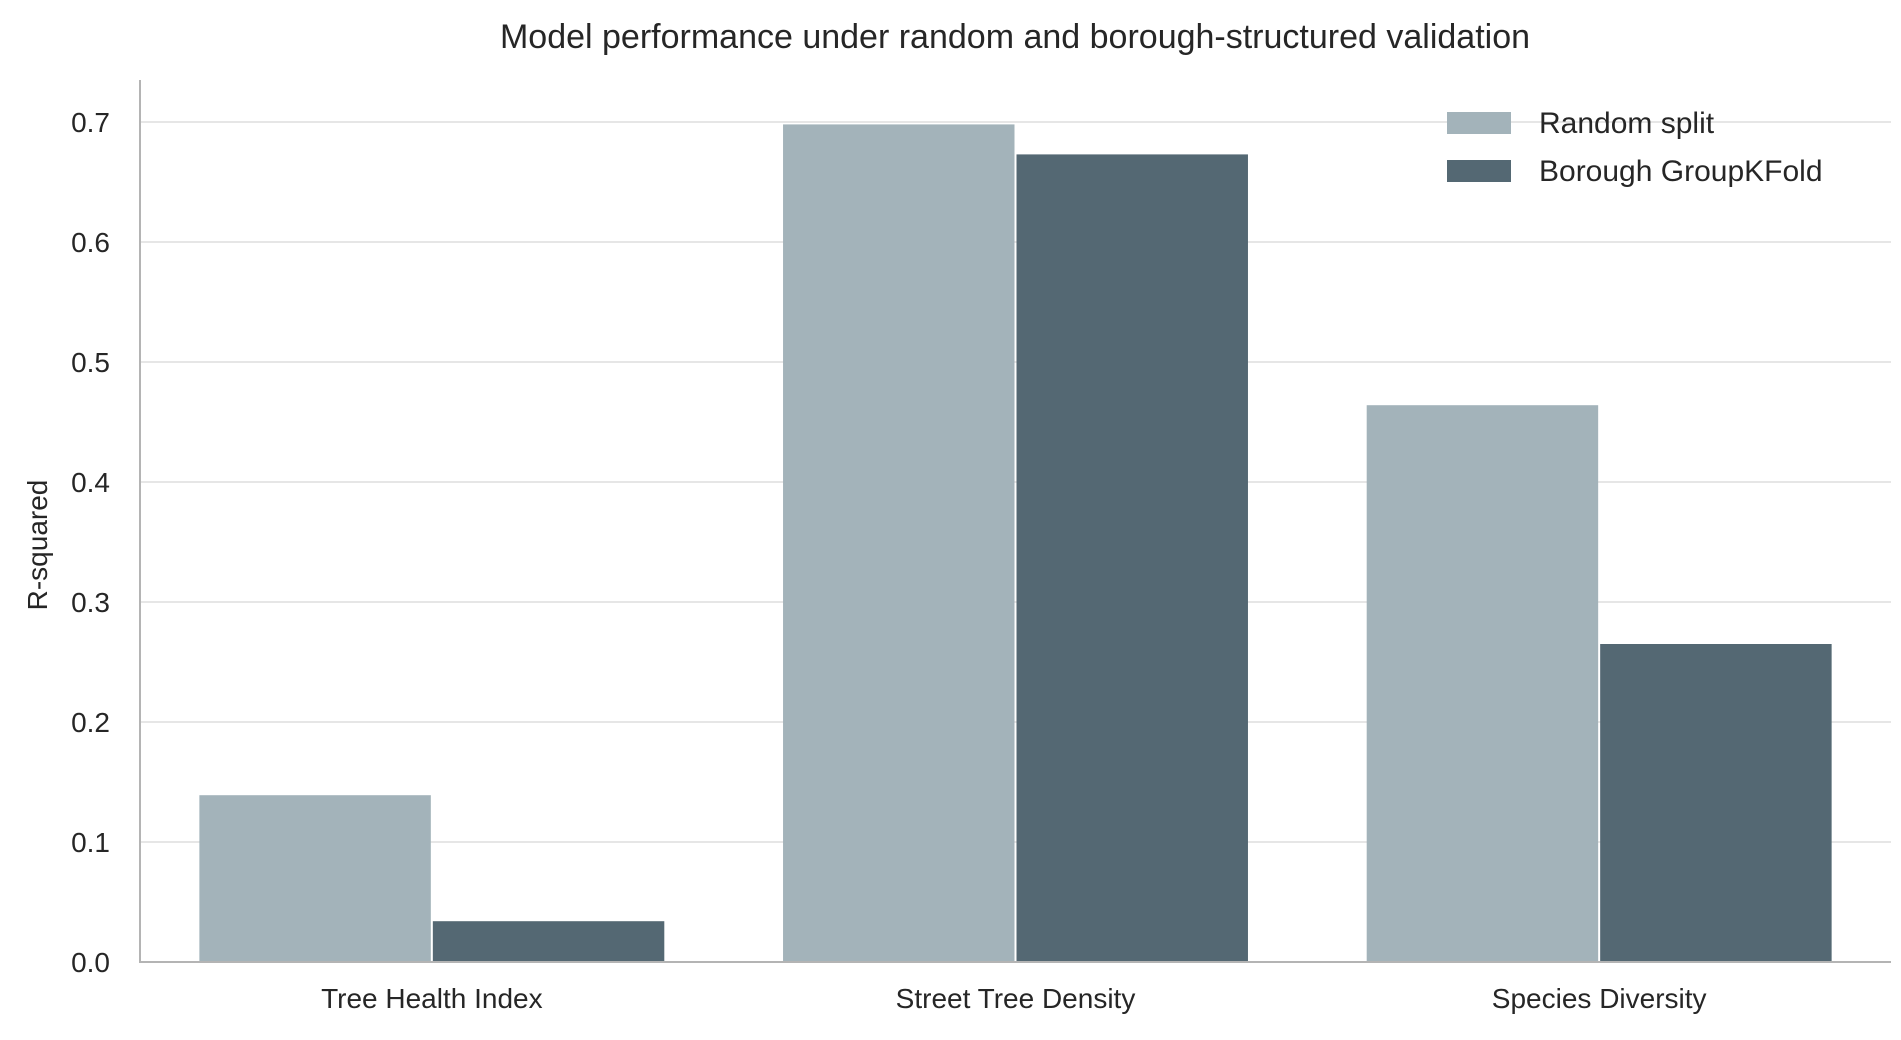 The image size is (1901, 1040). Describe the element at coordinates (90, 242) in the screenshot. I see `y-tick-label: 0.6` at that location.